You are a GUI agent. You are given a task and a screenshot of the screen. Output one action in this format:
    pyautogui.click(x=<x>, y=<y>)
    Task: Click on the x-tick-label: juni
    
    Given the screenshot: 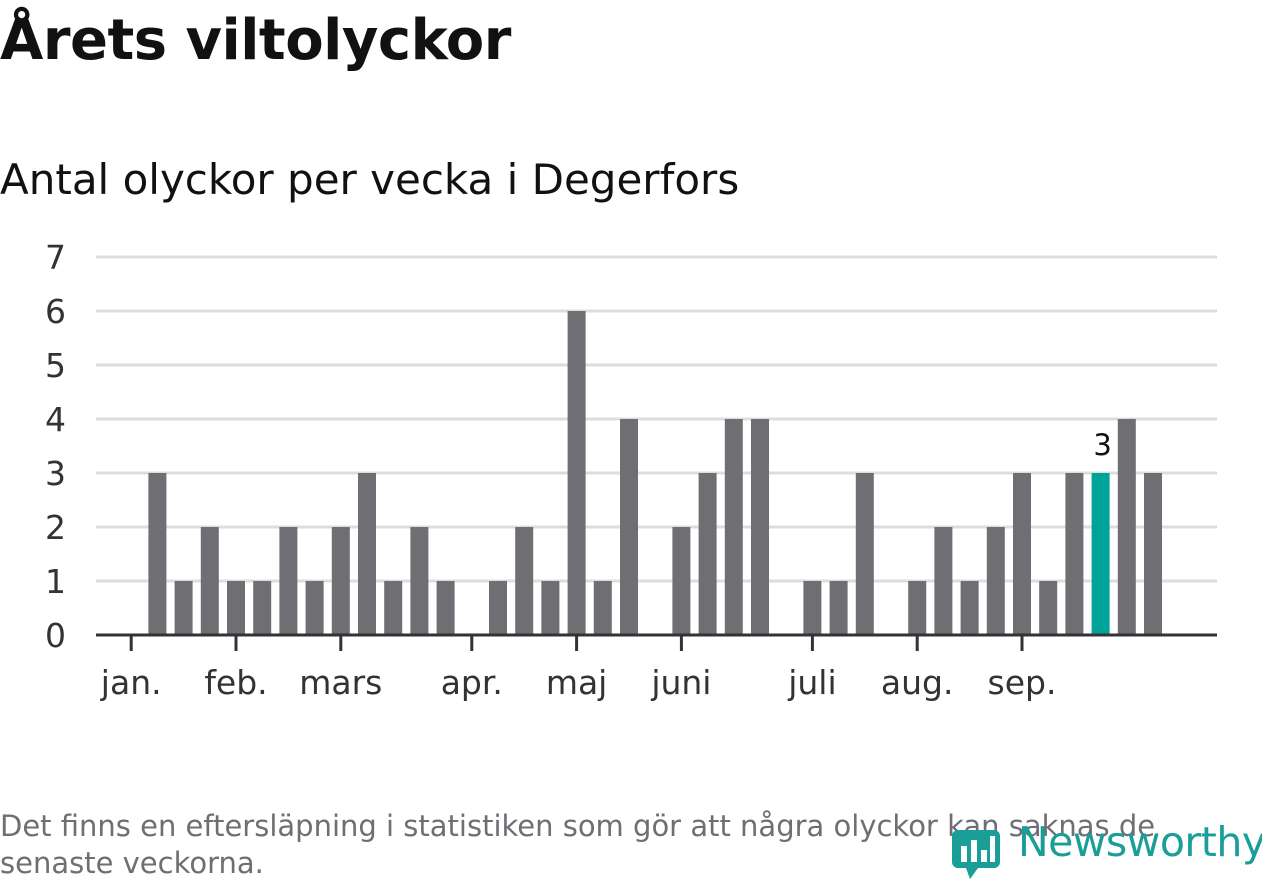 What is the action you would take?
    pyautogui.click(x=680, y=682)
    